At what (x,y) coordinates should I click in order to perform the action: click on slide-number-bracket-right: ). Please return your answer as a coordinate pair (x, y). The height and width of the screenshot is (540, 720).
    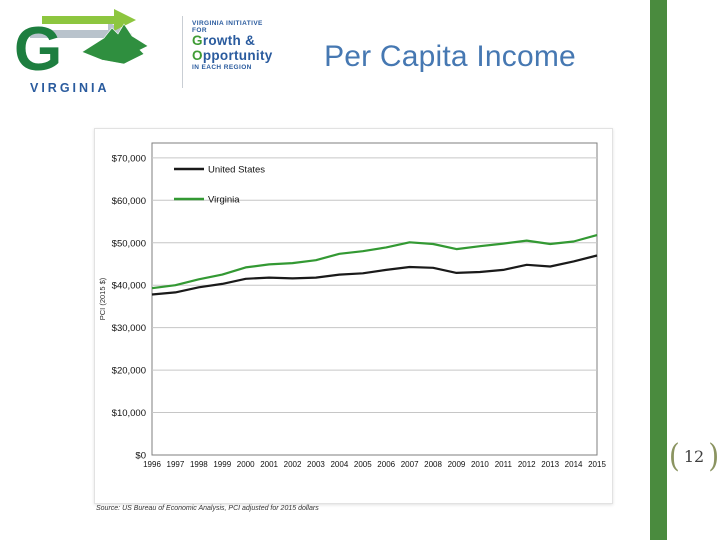
    Looking at the image, I should click on (714, 455).